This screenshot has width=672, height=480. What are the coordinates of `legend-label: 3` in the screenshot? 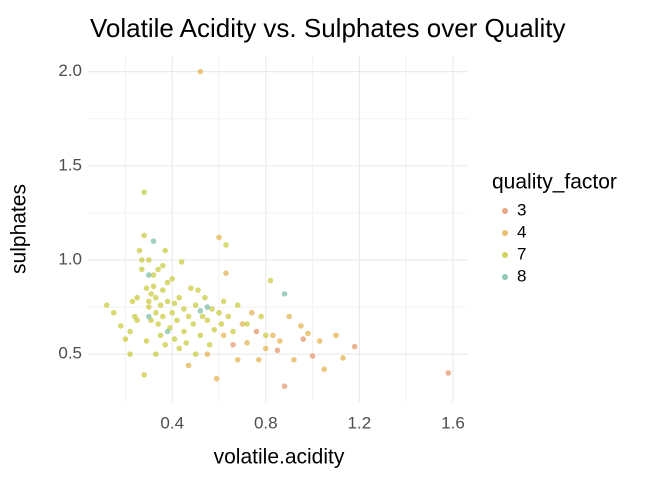 It's located at (521, 209).